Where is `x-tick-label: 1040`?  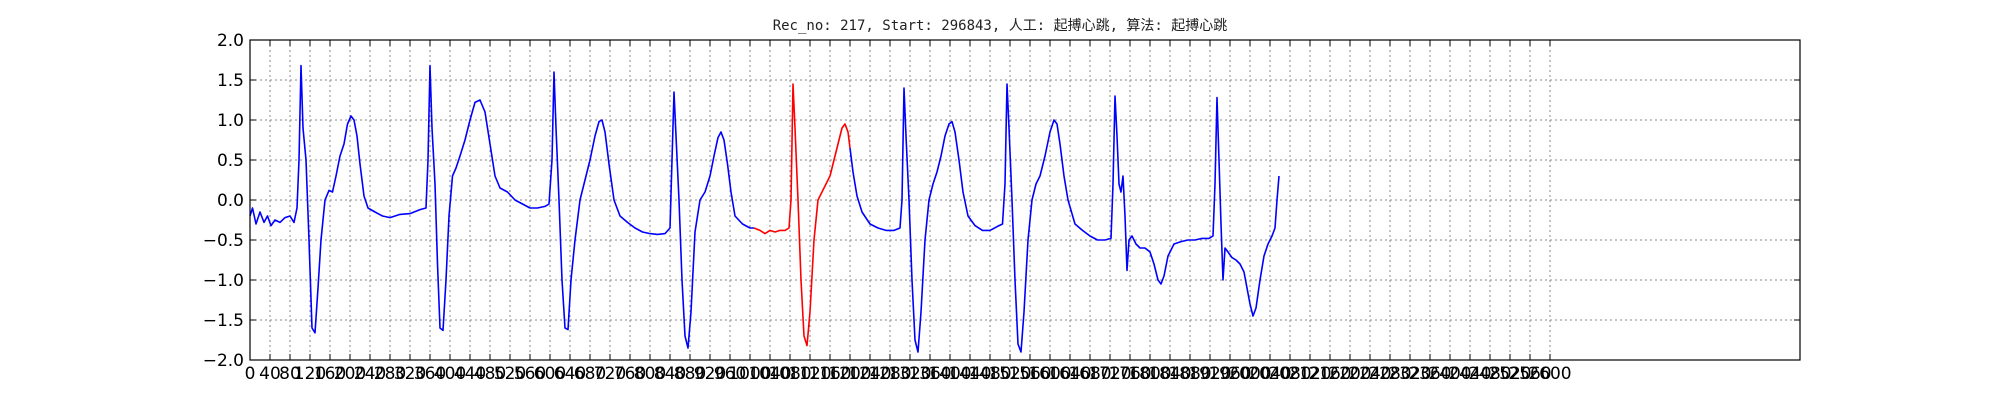 x-tick-label: 1040 is located at coordinates (769, 374).